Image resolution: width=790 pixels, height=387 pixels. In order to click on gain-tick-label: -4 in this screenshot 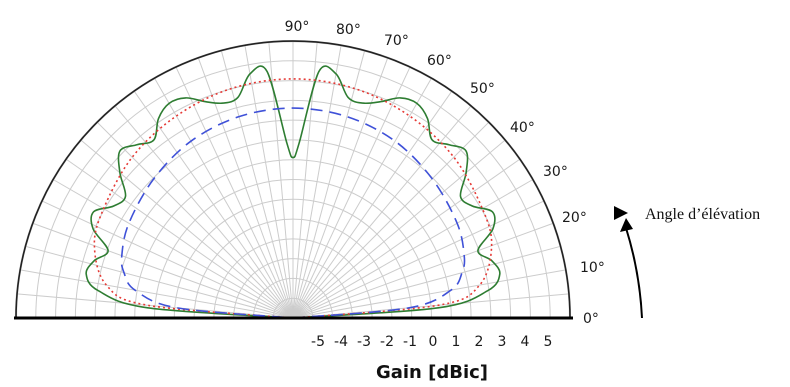, I will do `click(341, 342)`.